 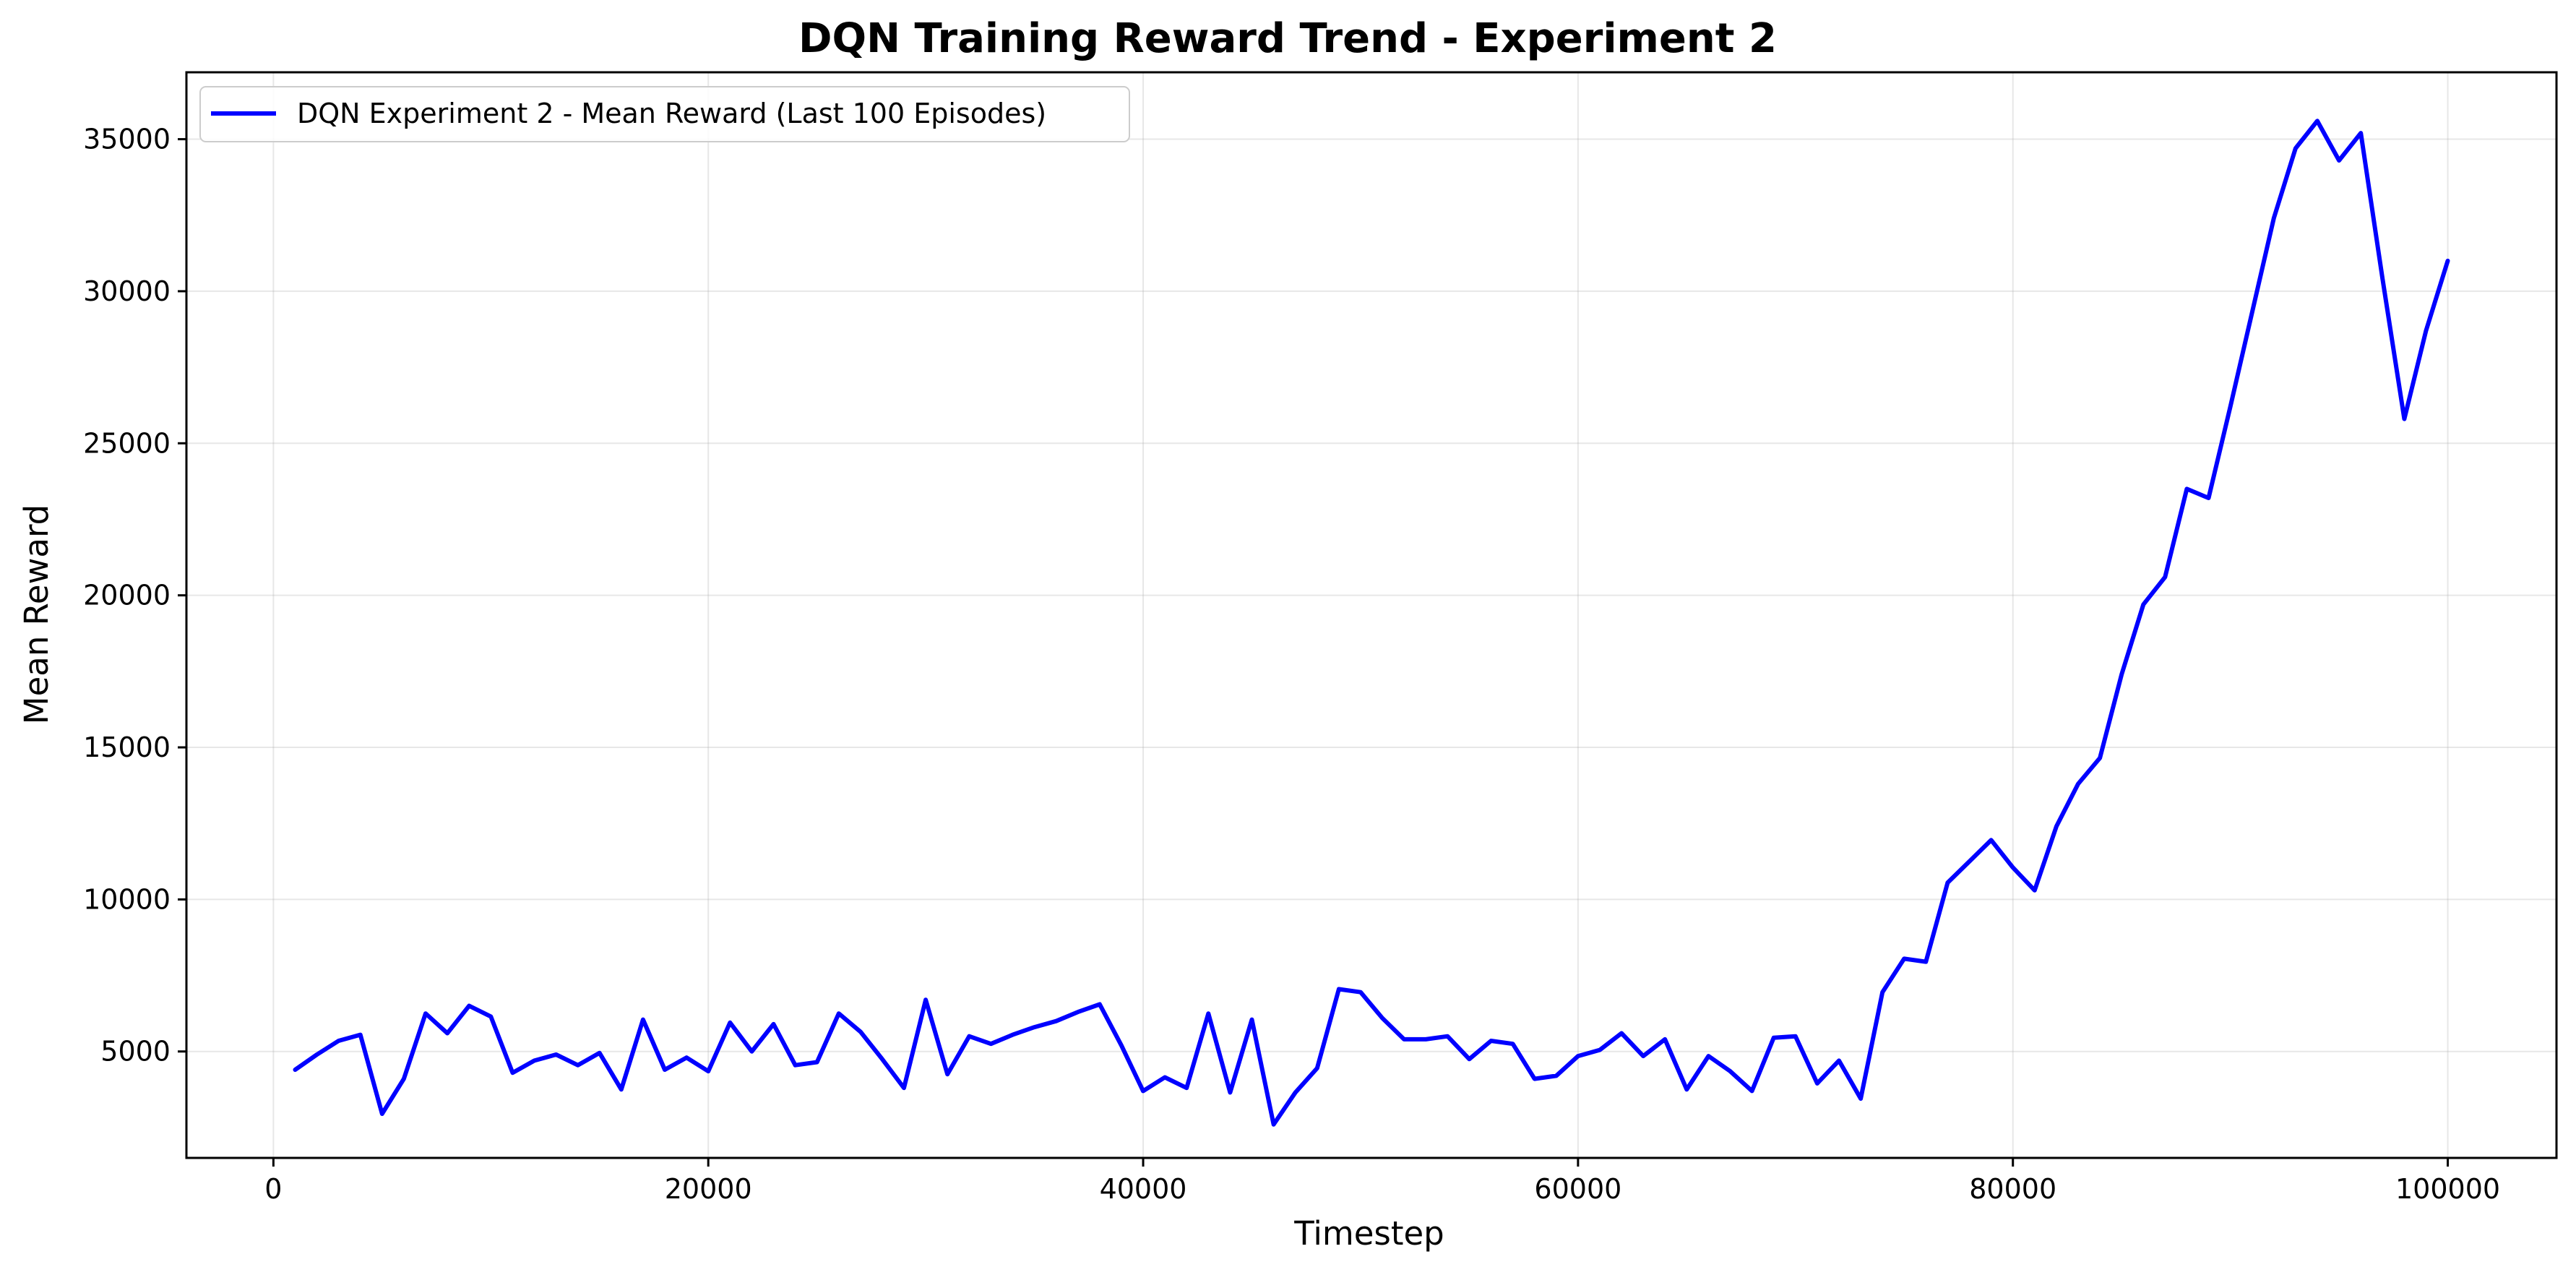 I want to click on x-tick-label: 60000, so click(x=1577, y=1189).